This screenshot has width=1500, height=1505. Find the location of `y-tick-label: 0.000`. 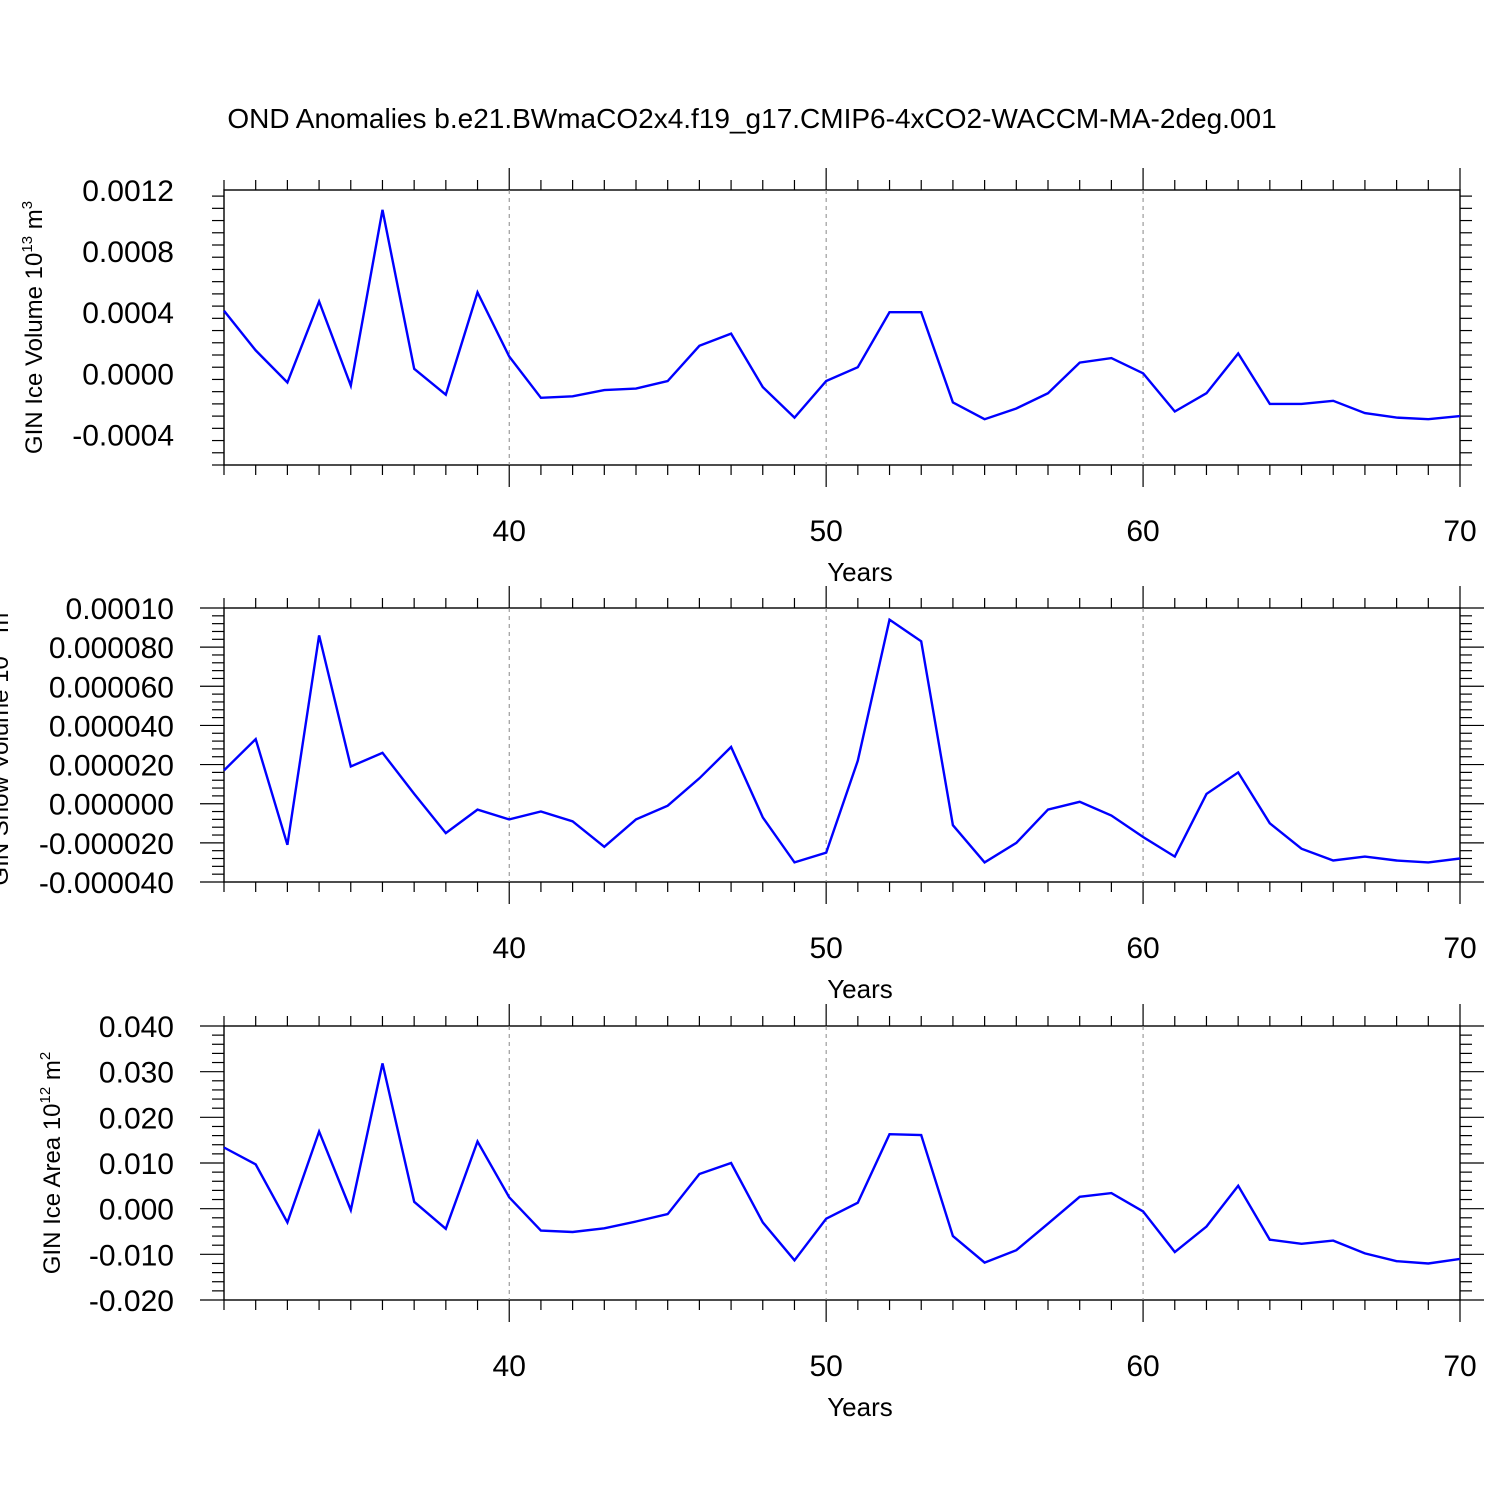

y-tick-label: 0.000 is located at coordinates (136, 1210).